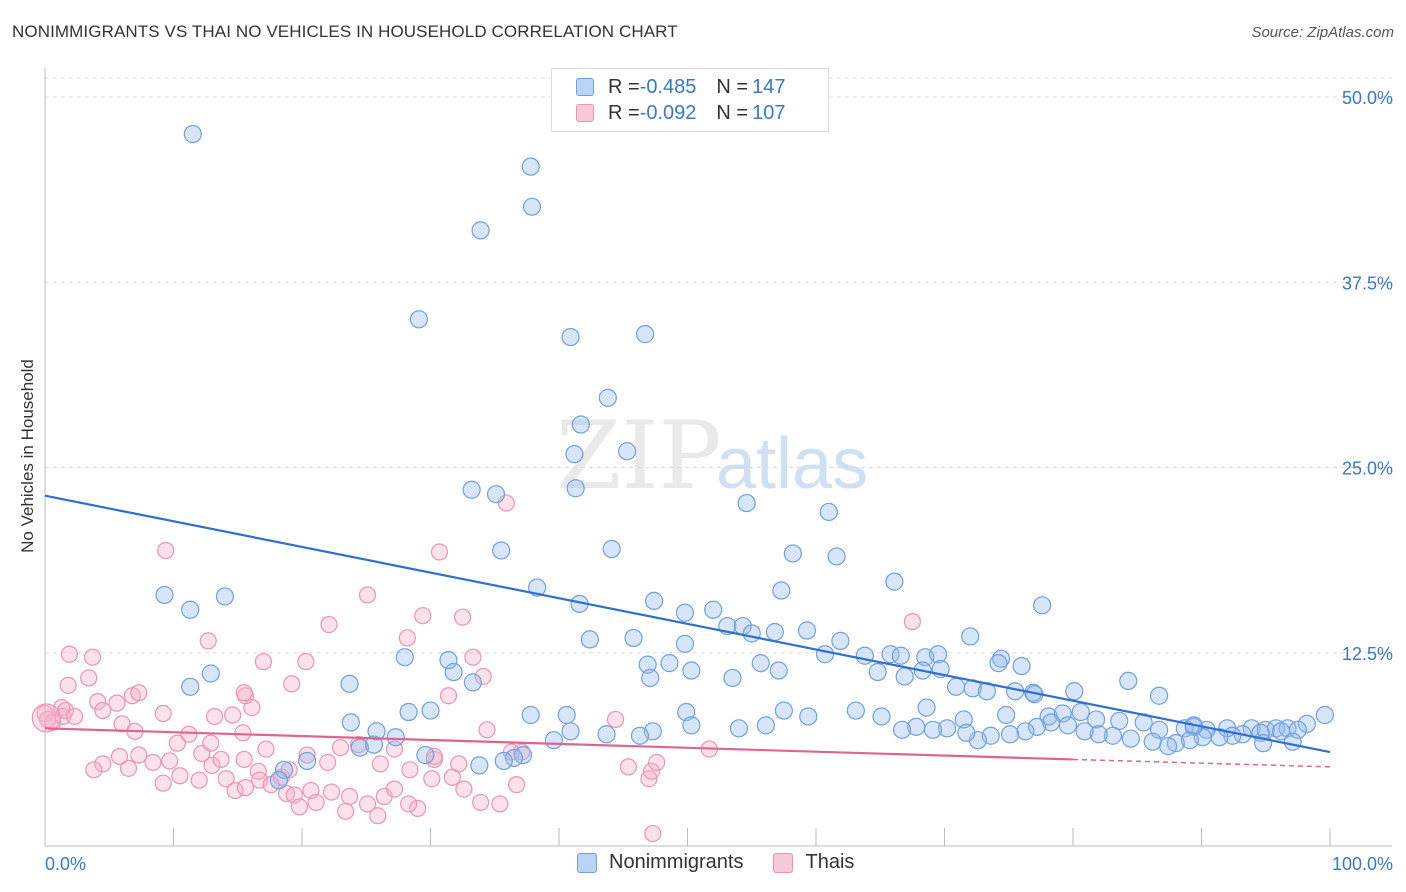  Describe the element at coordinates (769, 86) in the screenshot. I see `legend-n-value: 147` at that location.